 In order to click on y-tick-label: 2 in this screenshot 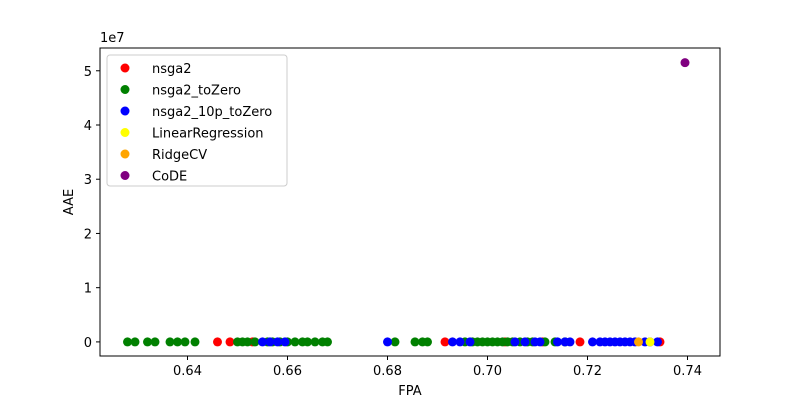, I will do `click(88, 234)`.